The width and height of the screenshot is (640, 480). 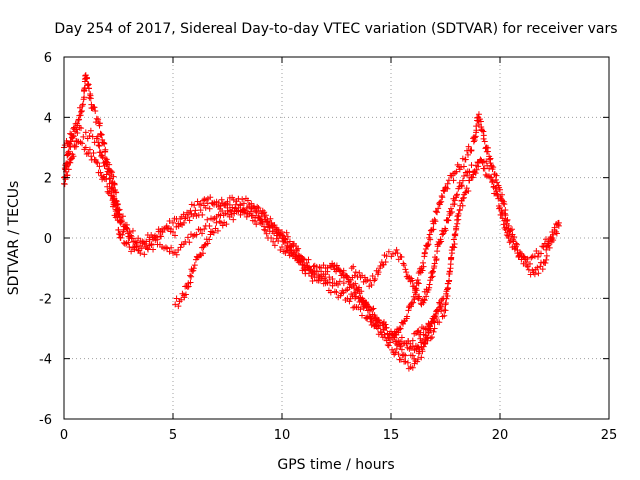 I want to click on x-tick-label: 15, so click(x=391, y=435).